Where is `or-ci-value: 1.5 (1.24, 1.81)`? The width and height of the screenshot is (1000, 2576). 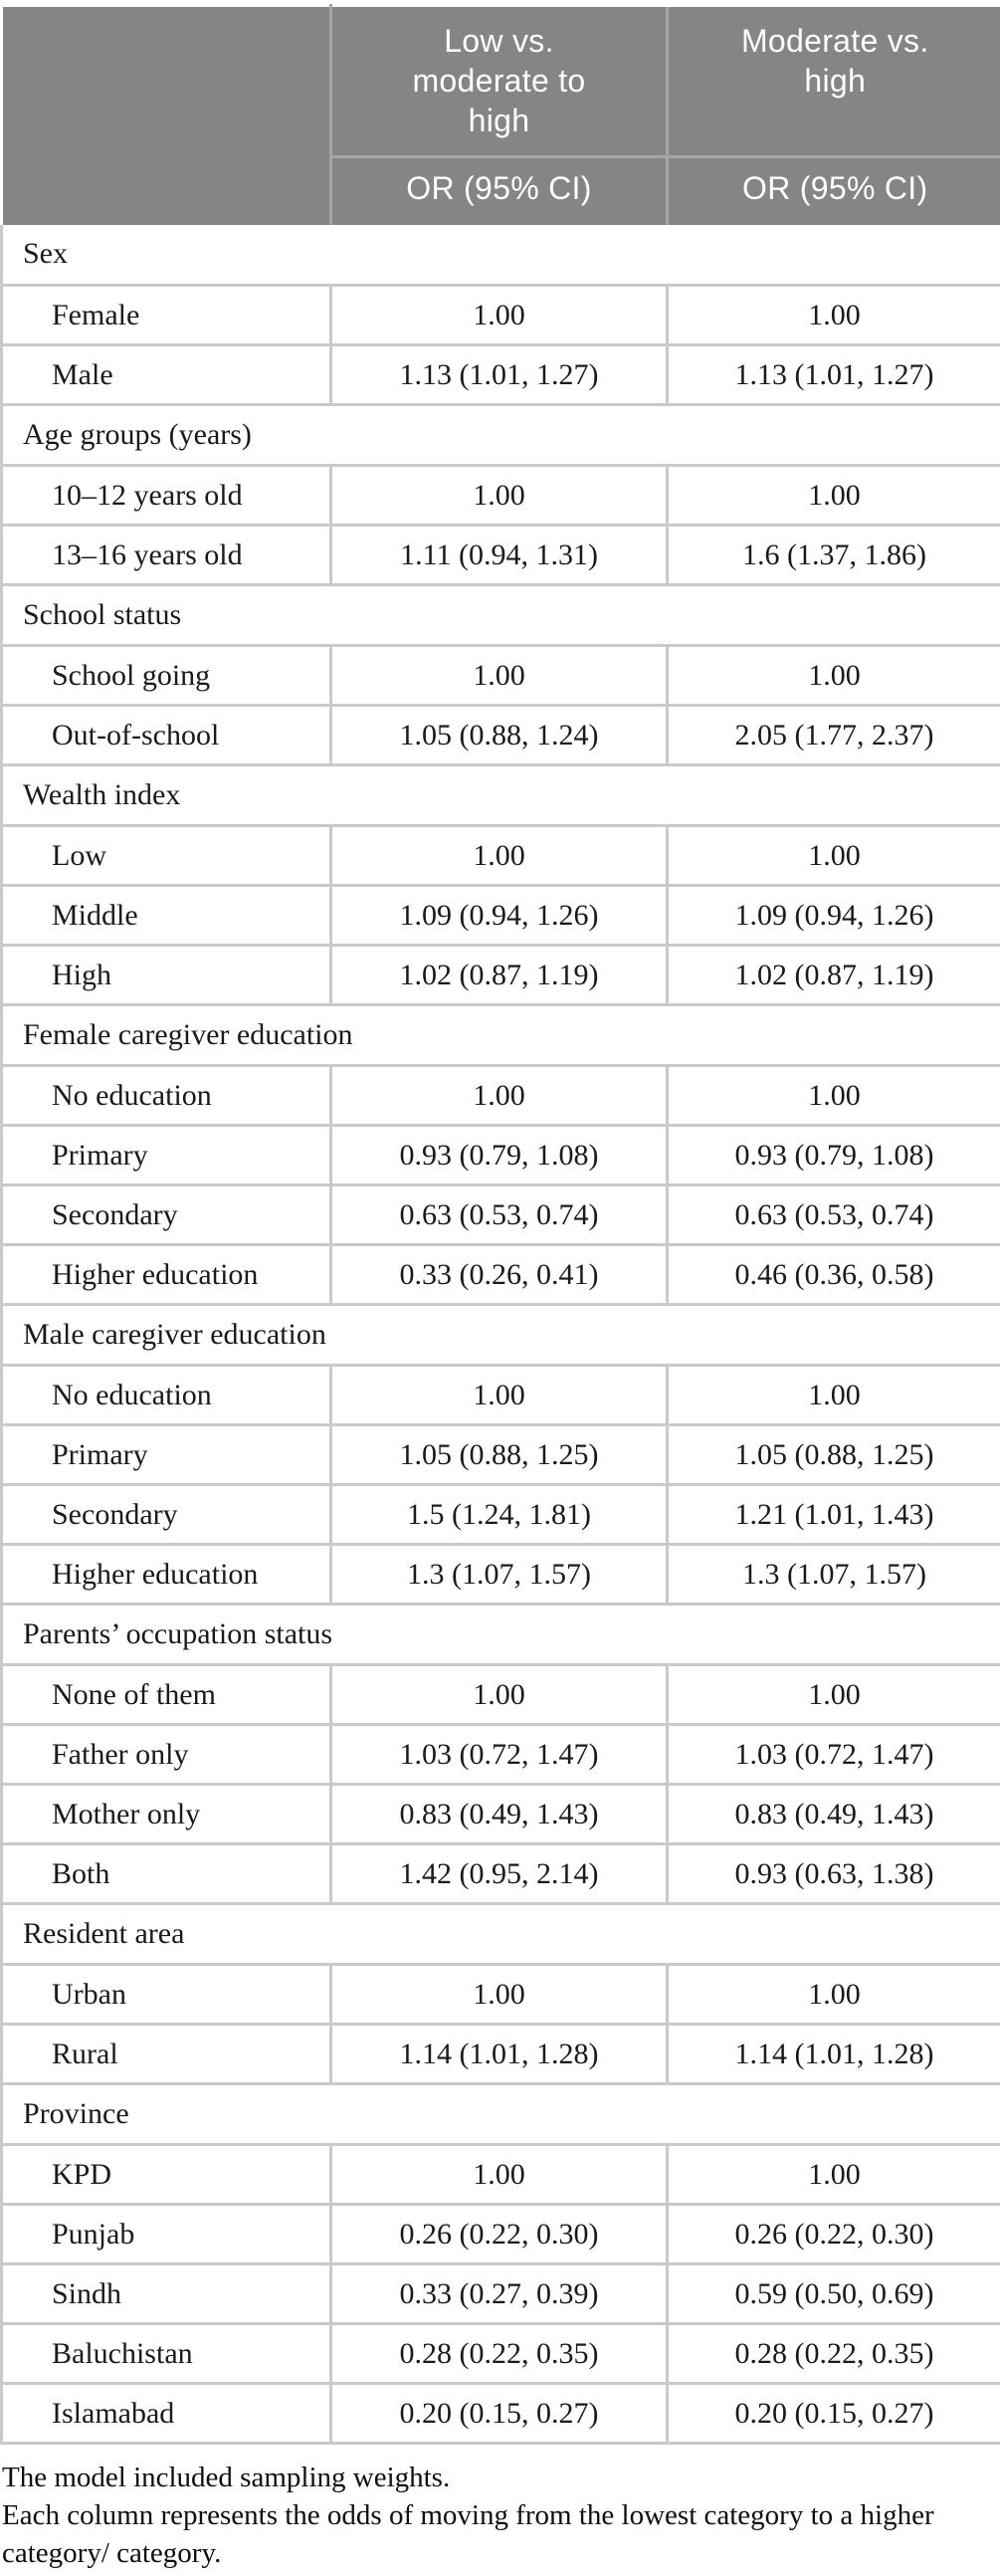
or-ci-value: 1.5 (1.24, 1.81) is located at coordinates (498, 1515).